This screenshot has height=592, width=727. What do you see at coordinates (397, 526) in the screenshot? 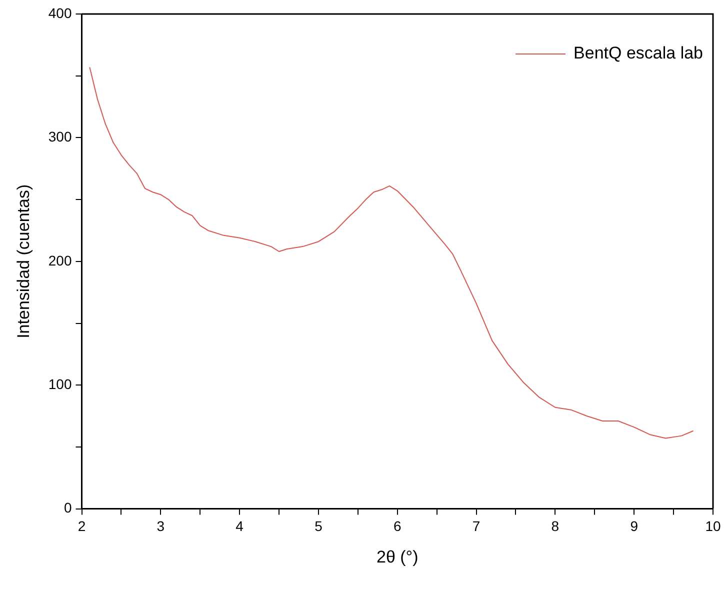
I see `x-tick-label: 6` at bounding box center [397, 526].